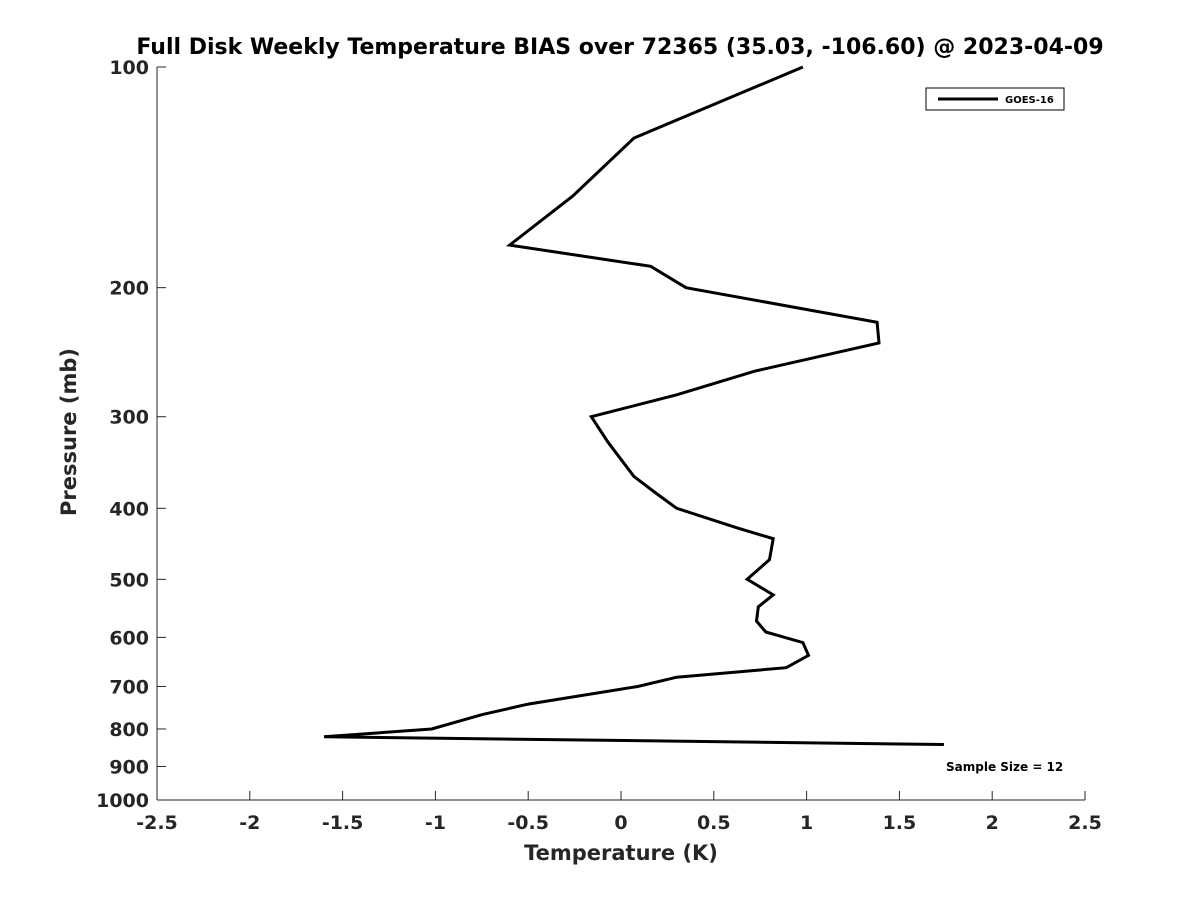  Describe the element at coordinates (992, 823) in the screenshot. I see `x-tick-label: 2` at that location.